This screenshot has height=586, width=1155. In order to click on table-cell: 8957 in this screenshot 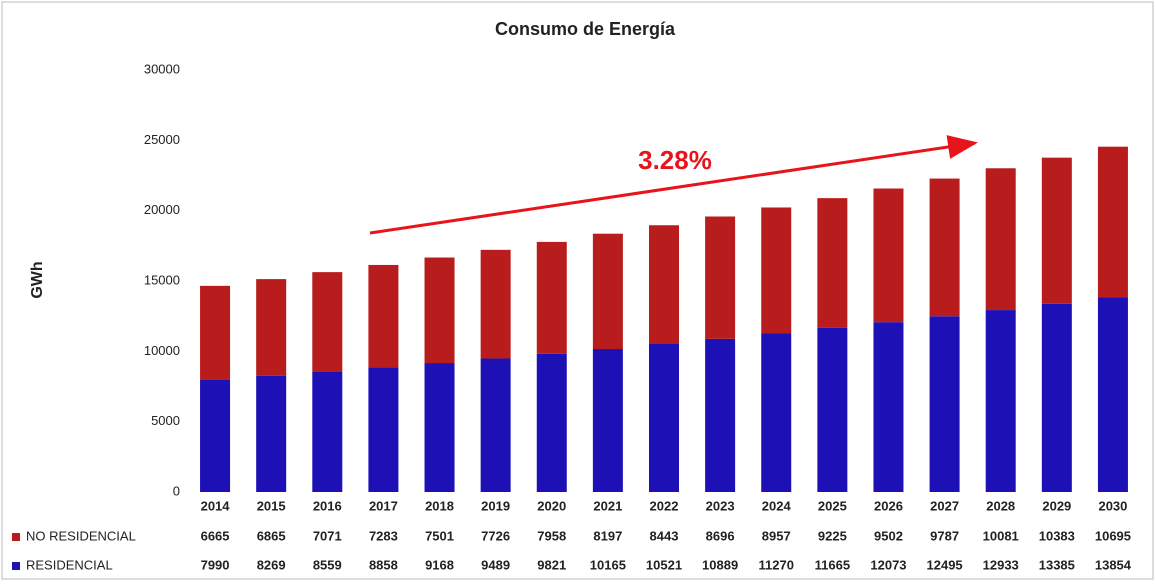, I will do `click(776, 535)`.